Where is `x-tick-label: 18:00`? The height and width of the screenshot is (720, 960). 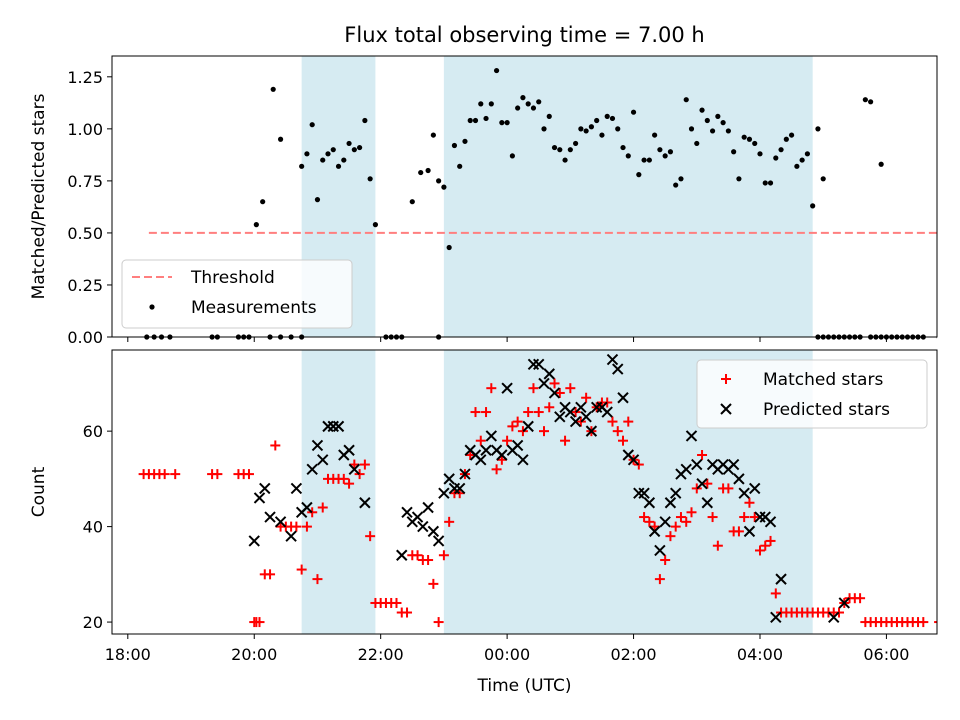
x-tick-label: 18:00 is located at coordinates (128, 654).